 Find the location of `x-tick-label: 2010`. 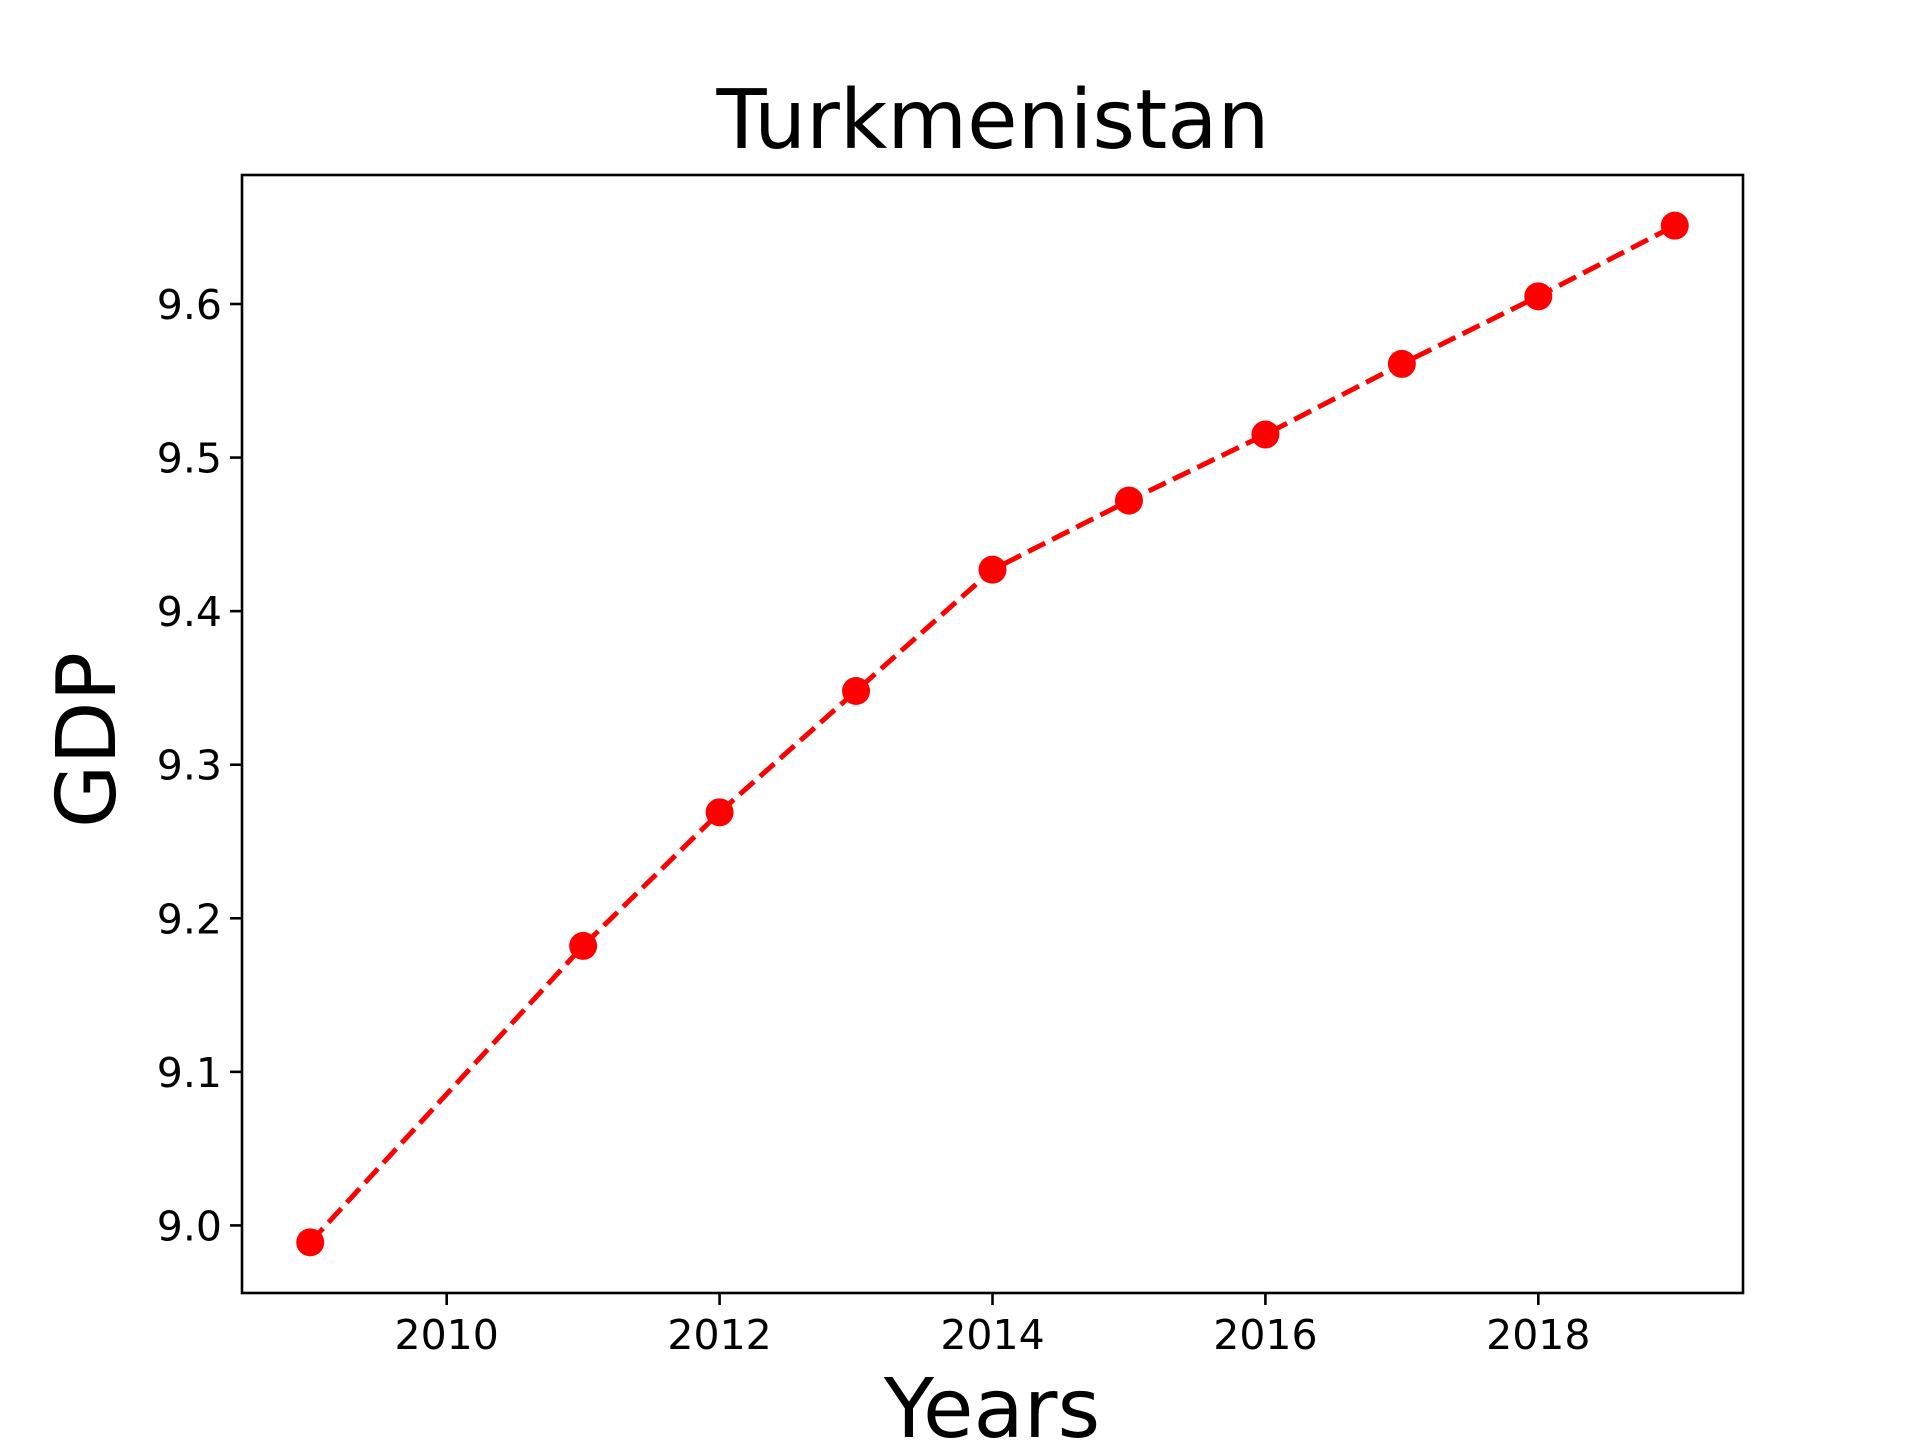

x-tick-label: 2010 is located at coordinates (447, 1335).